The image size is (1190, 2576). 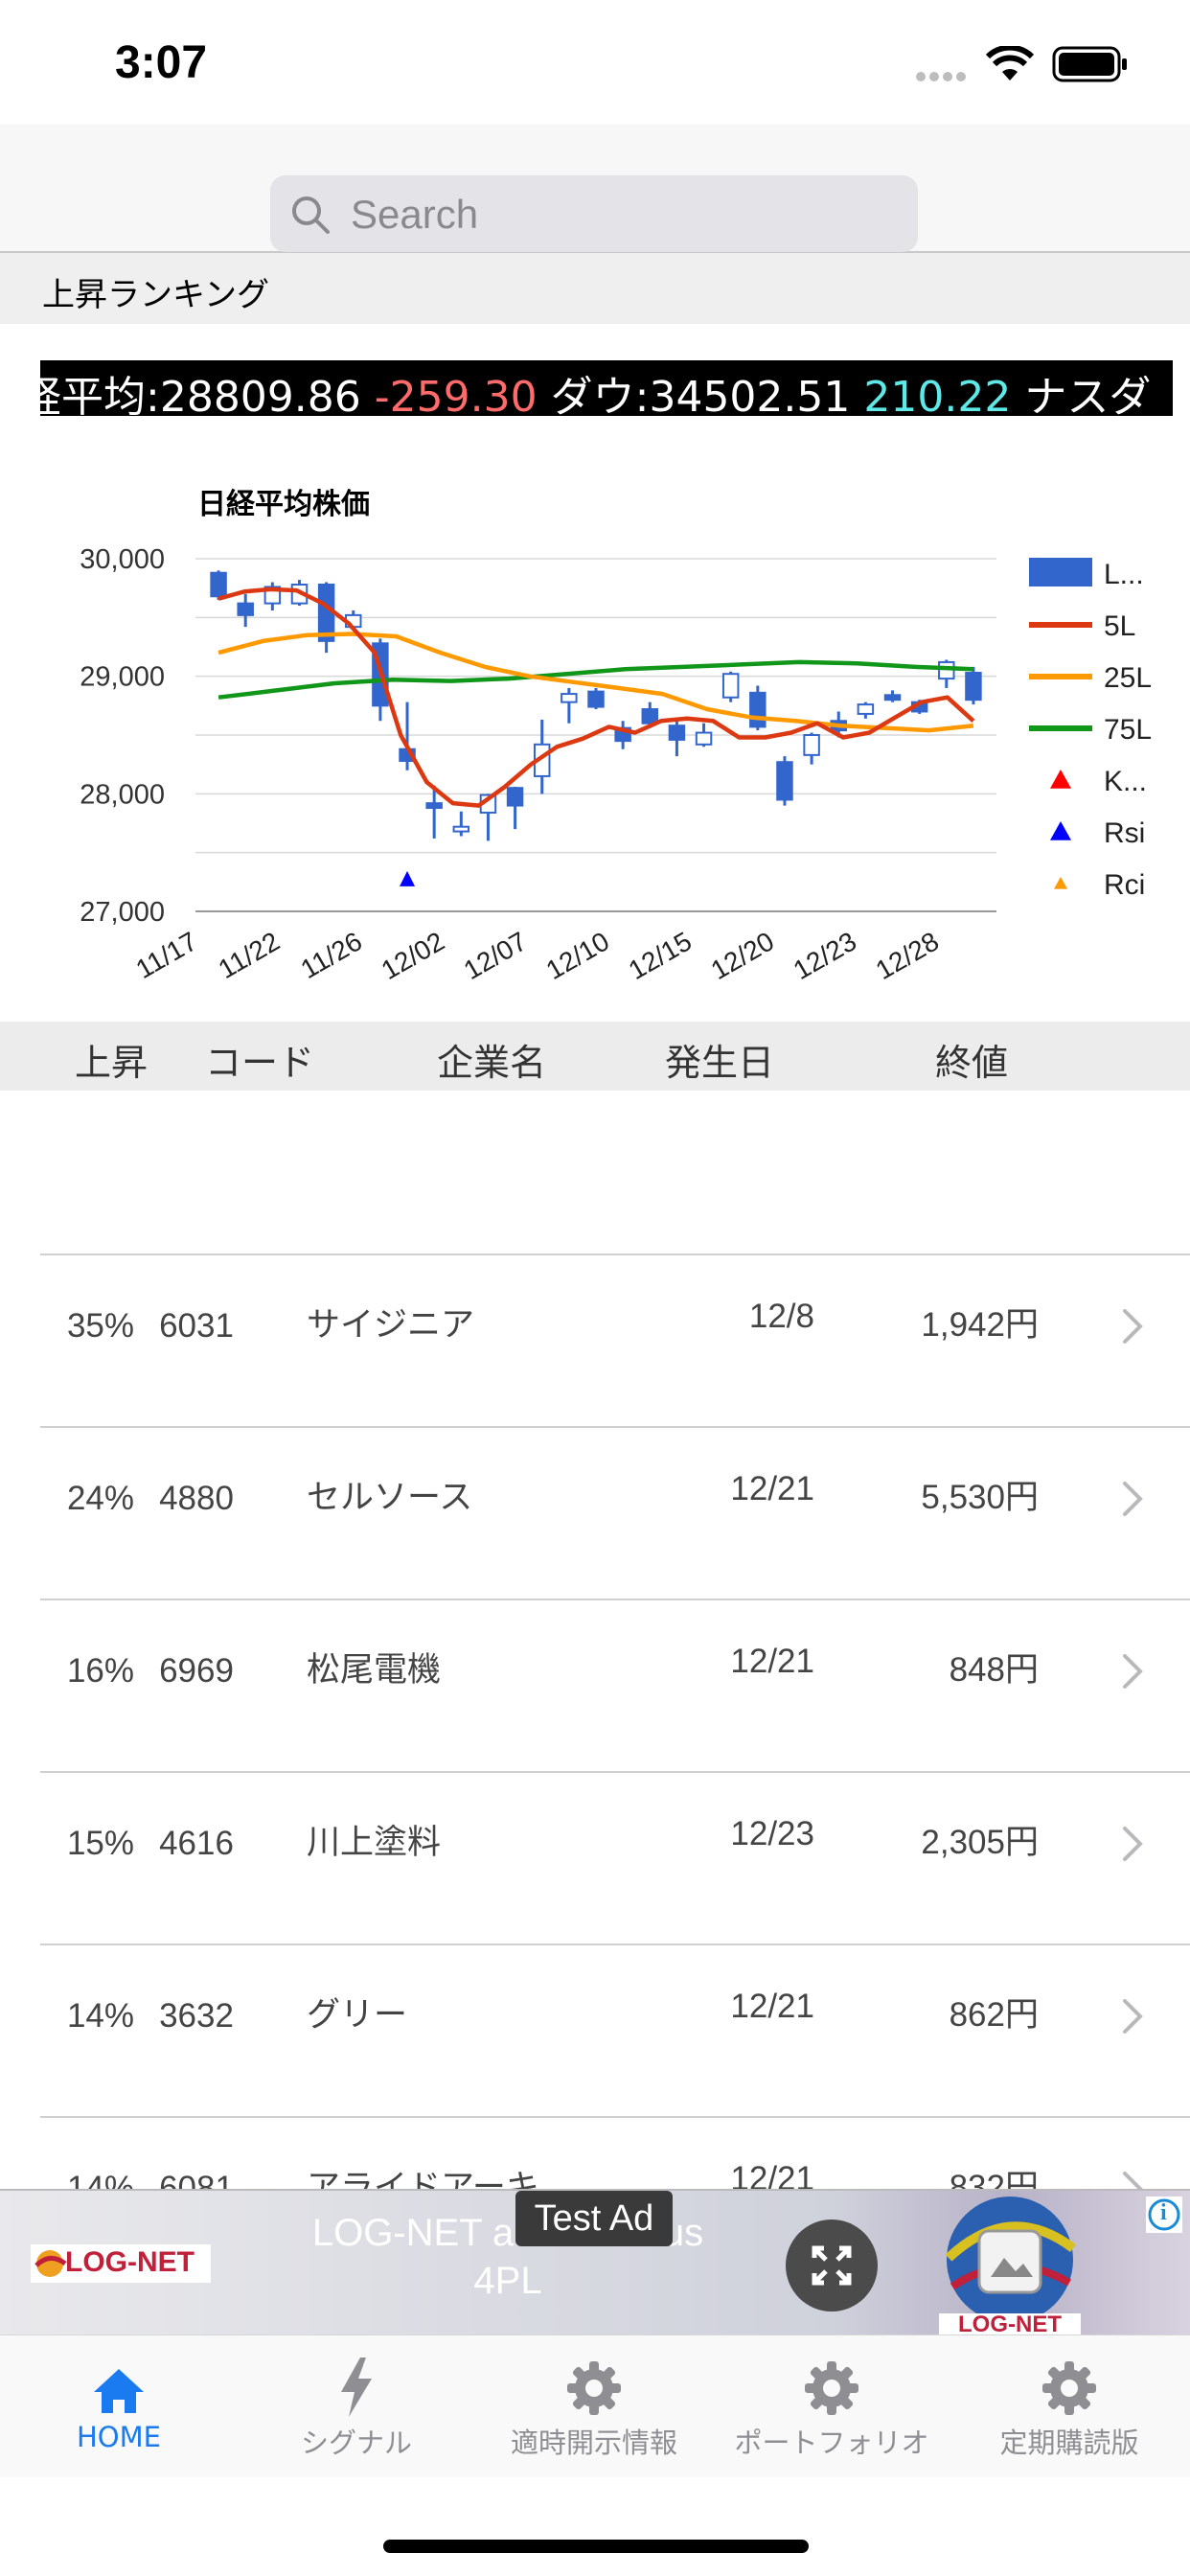 What do you see at coordinates (577, 955) in the screenshot?
I see `x-tick-label: 12/10` at bounding box center [577, 955].